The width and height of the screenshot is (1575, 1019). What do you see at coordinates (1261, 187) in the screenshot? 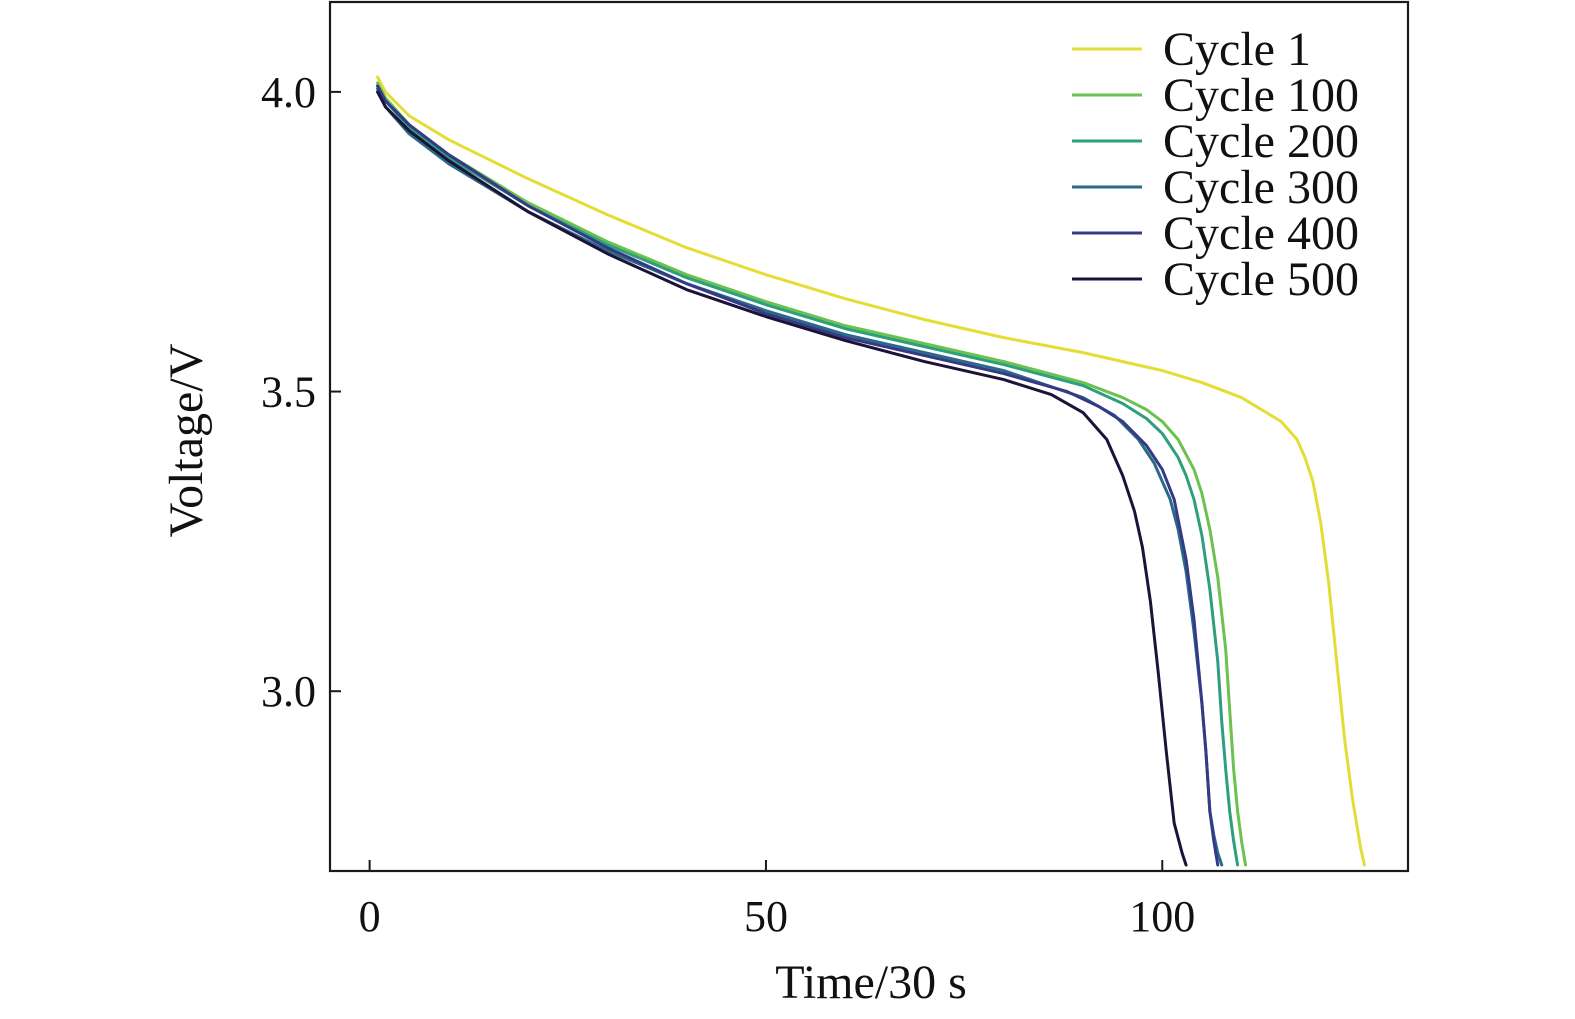
I see `legend-label: Cycle 300` at bounding box center [1261, 187].